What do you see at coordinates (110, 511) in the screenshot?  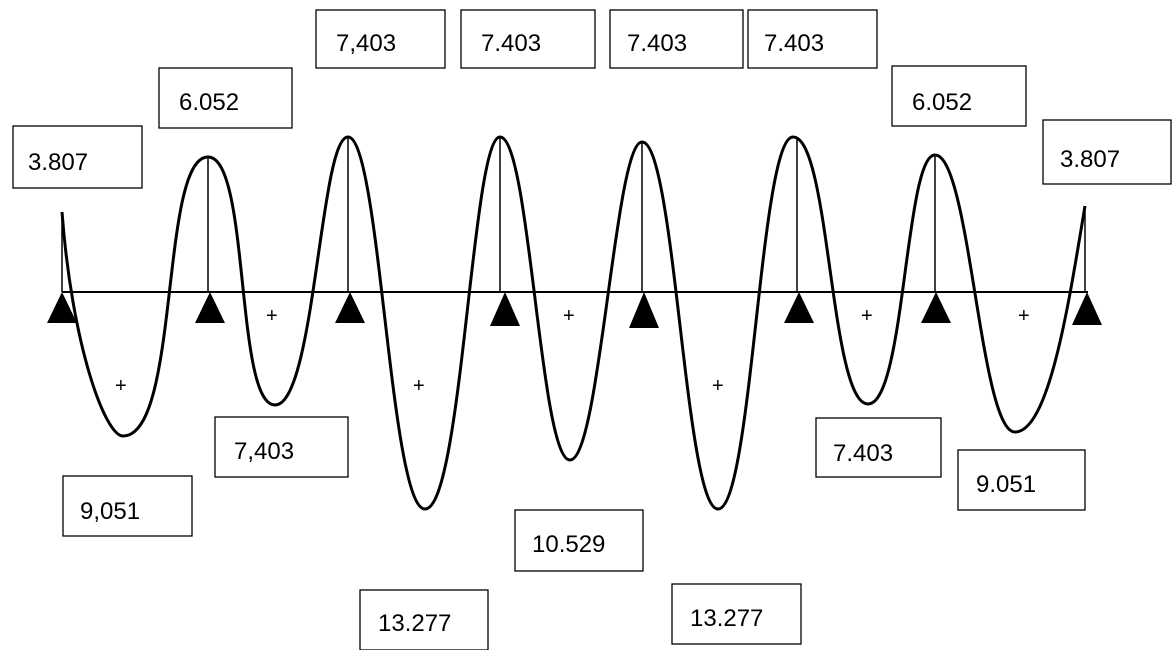 I see `value-label: 9,051` at bounding box center [110, 511].